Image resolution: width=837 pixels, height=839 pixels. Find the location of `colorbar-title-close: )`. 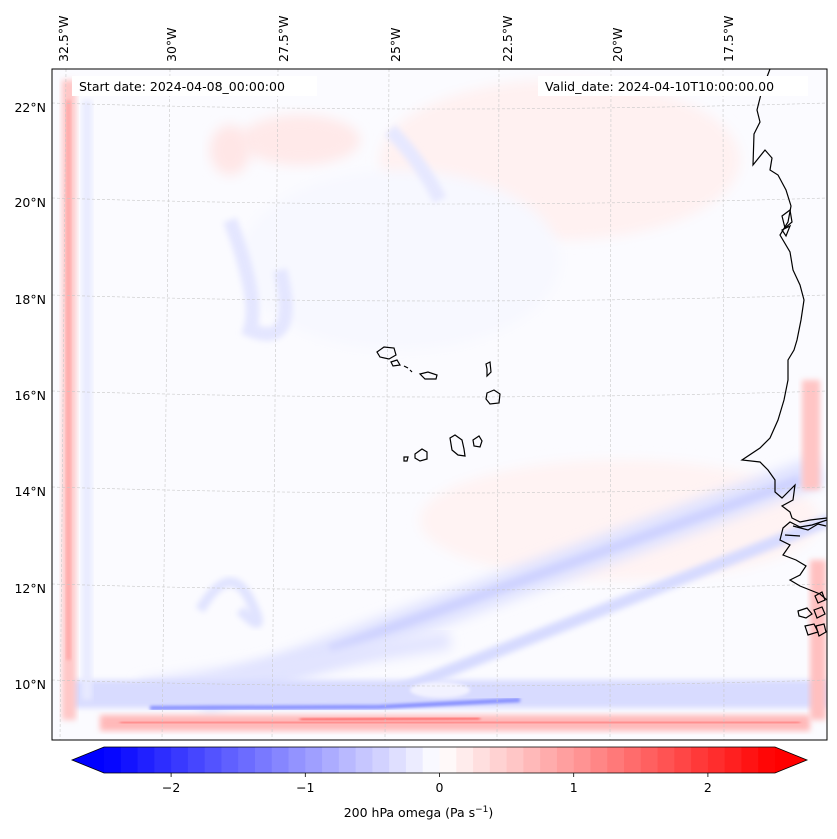

colorbar-title-close: ) is located at coordinates (491, 813).